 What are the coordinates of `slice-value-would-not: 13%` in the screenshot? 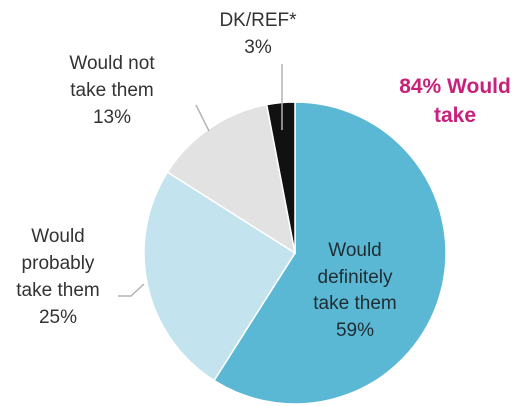 It's located at (112, 117).